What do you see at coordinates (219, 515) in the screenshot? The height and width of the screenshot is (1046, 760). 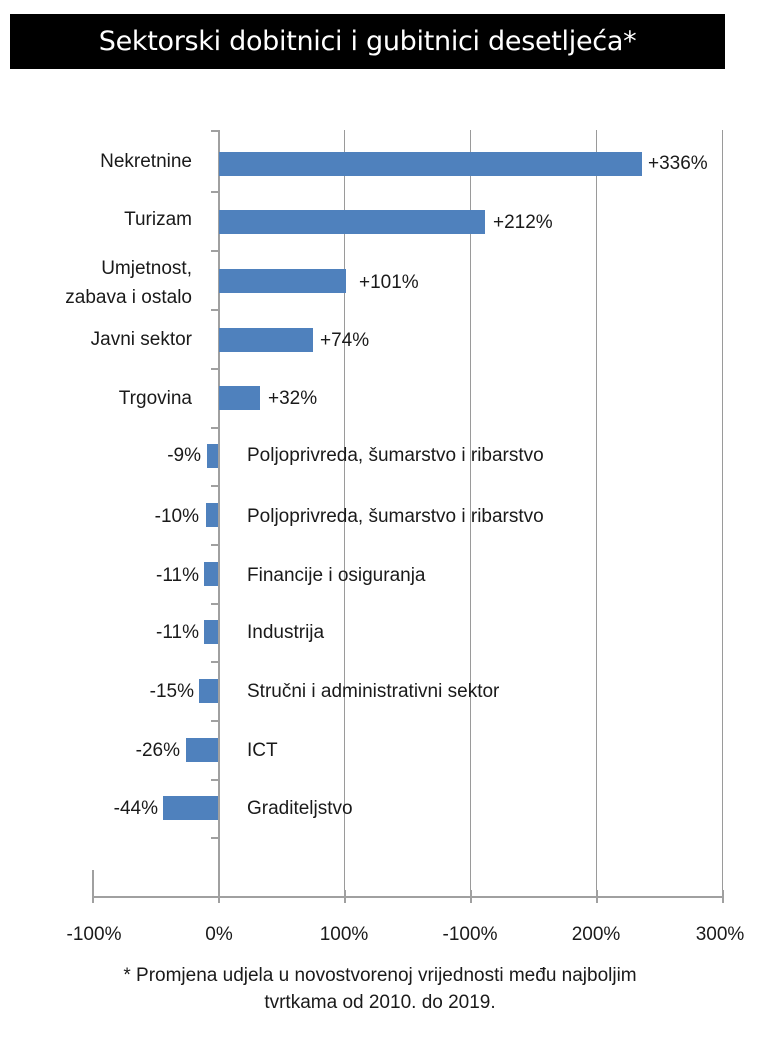 I see `y-axis` at bounding box center [219, 515].